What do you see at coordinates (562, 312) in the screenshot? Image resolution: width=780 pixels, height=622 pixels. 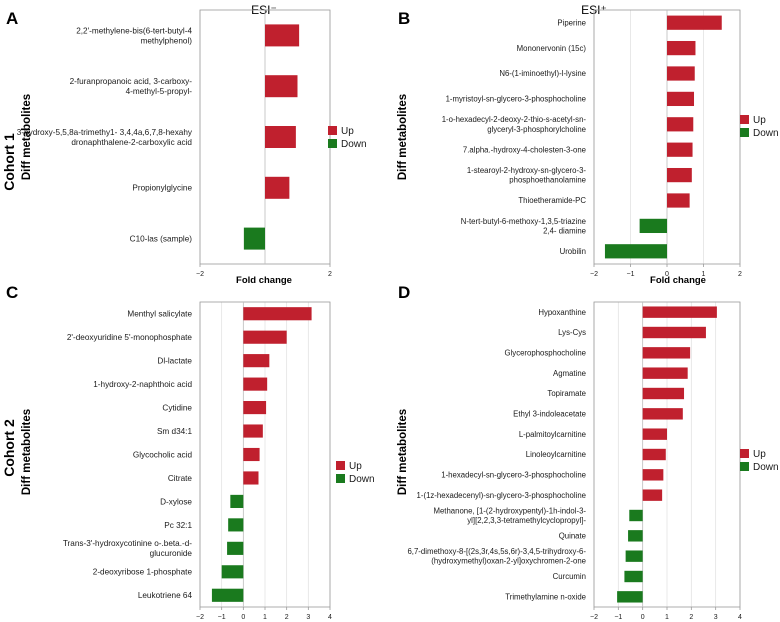 I see `category-label: Hypoxanthine` at bounding box center [562, 312].